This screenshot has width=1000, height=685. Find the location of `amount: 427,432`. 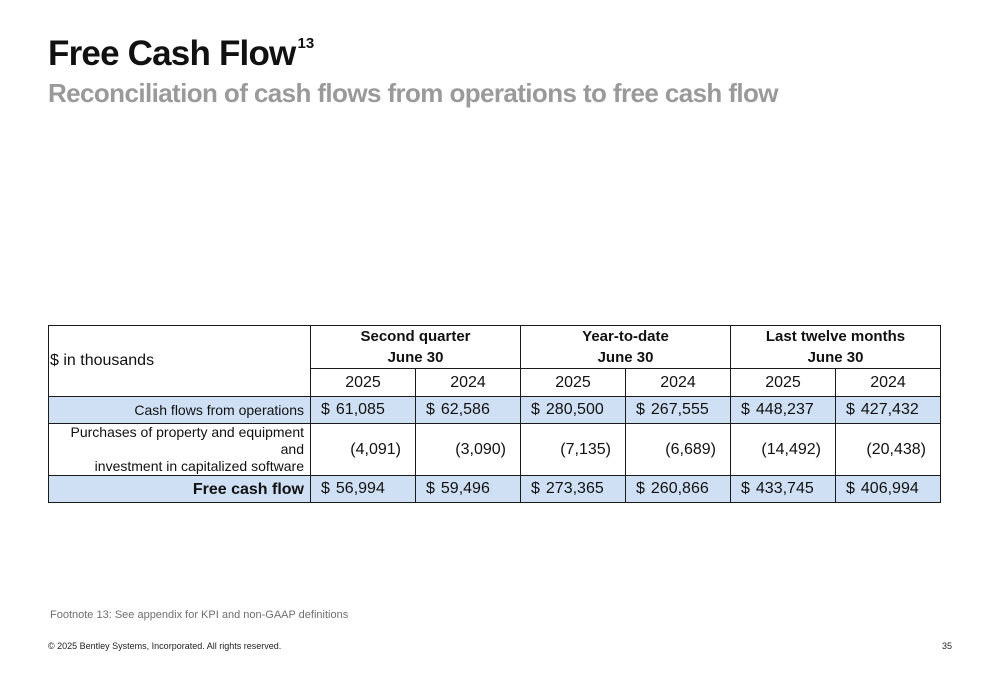

amount: 427,432 is located at coordinates (889, 409).